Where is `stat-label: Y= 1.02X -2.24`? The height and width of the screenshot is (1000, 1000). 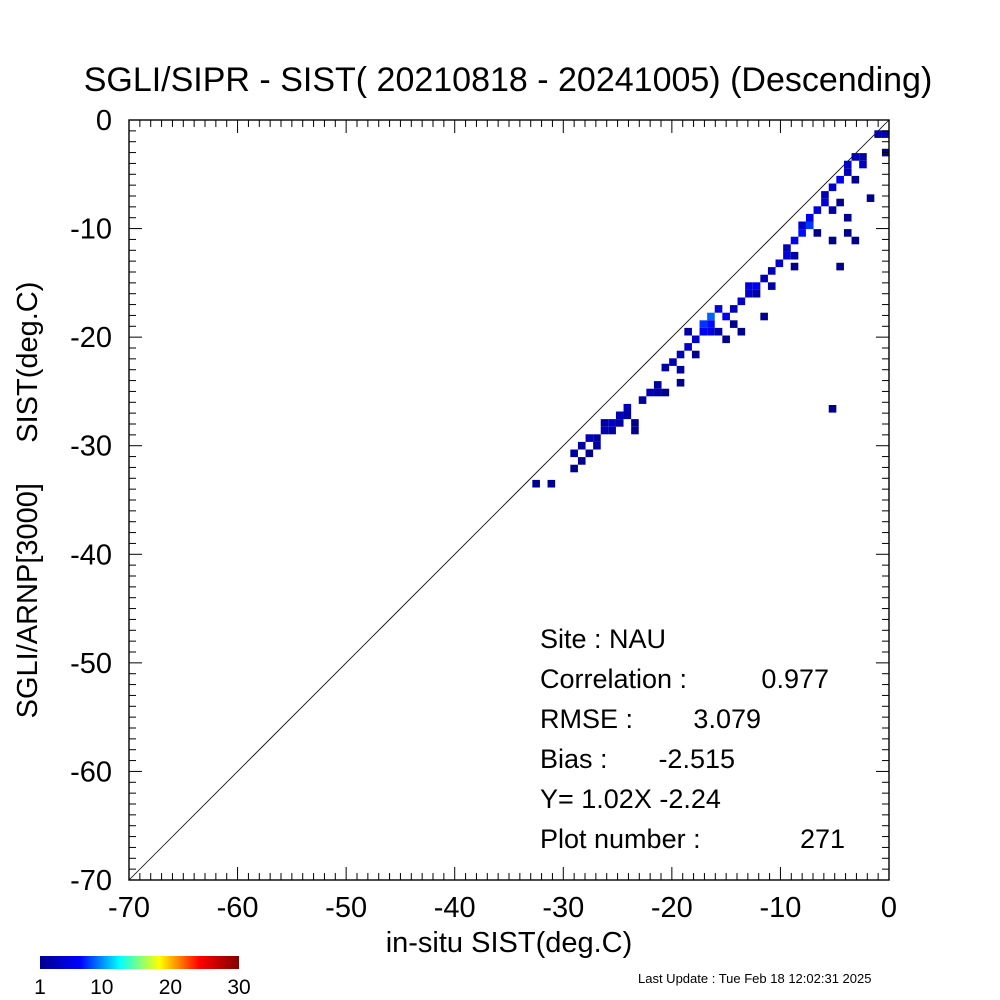
stat-label: Y= 1.02X -2.24 is located at coordinates (630, 799).